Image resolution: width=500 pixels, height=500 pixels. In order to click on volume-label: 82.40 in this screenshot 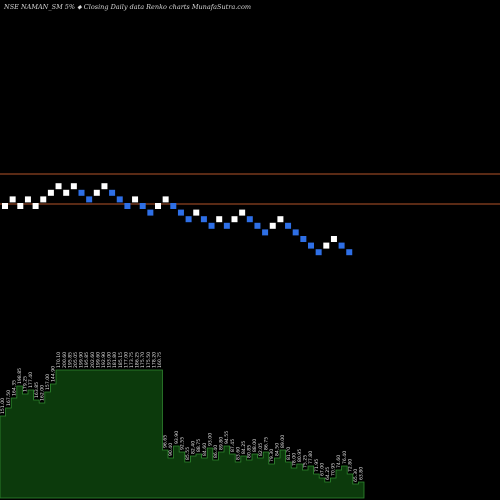, I will do `click(194, 447)`.